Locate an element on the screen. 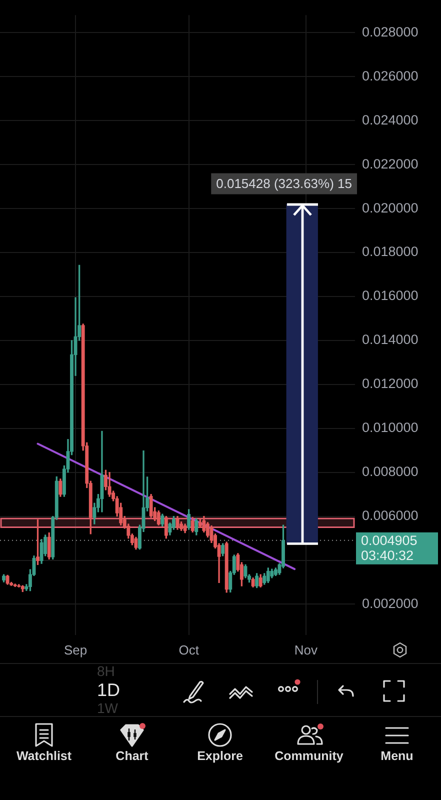 The height and width of the screenshot is (800, 441). x-tick-label: Sep is located at coordinates (76, 650).